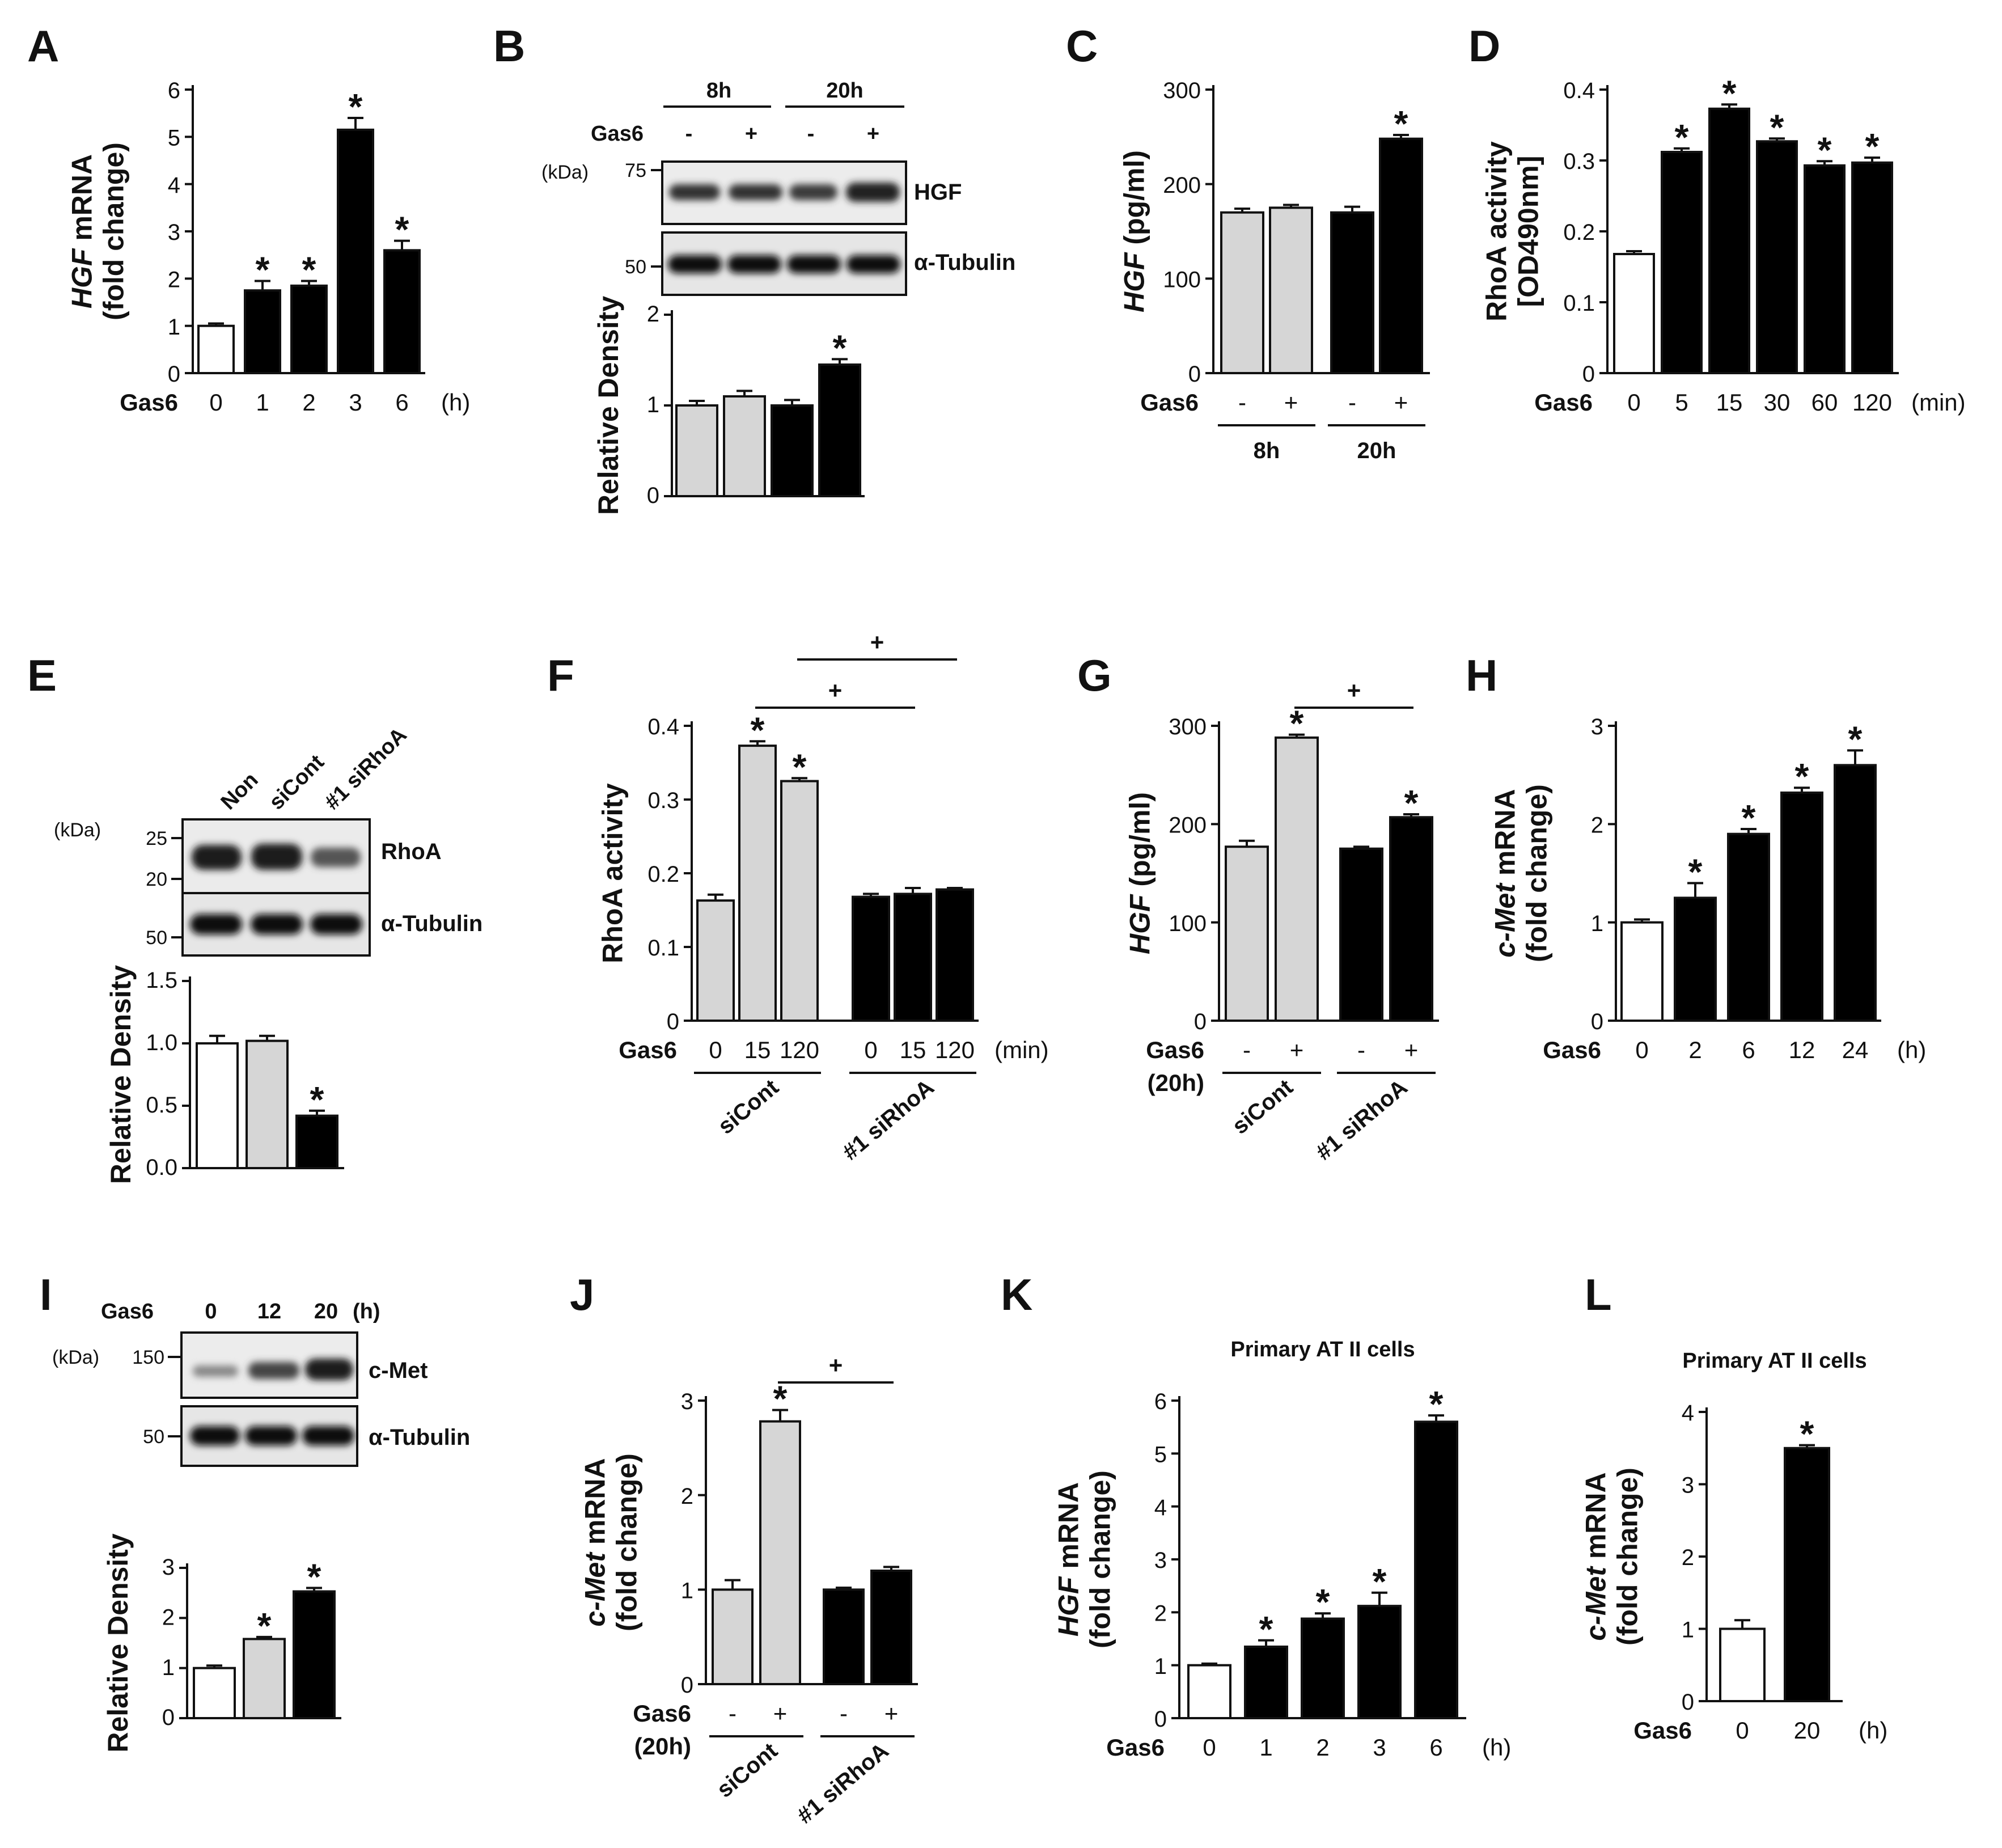  Describe the element at coordinates (608, 405) in the screenshot. I see `chart-b-y-axis-title: Relative Density` at that location.